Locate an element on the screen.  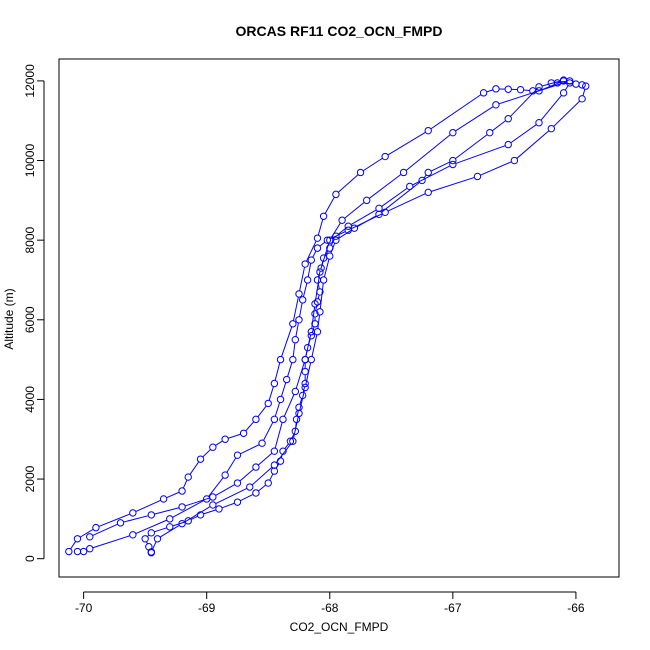
y-tick-label: 2000 is located at coordinates (30, 478).